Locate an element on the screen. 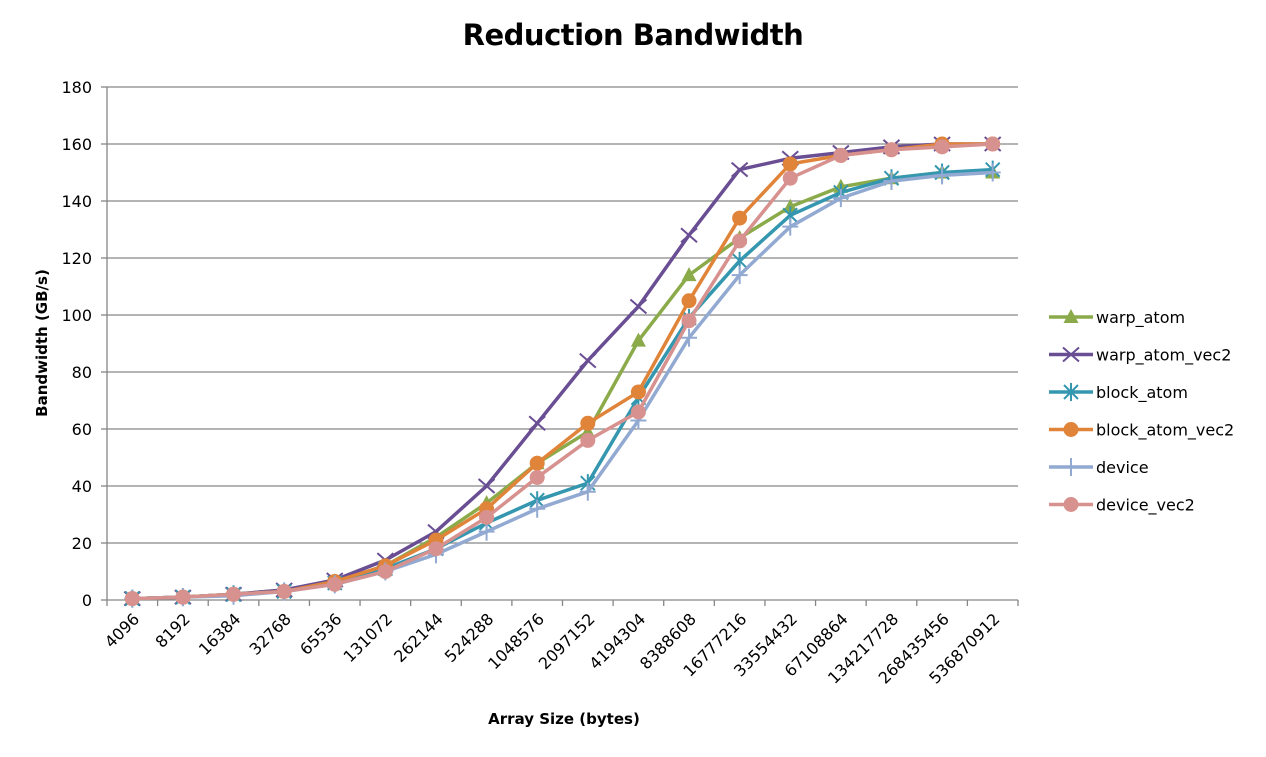  y-tick-label: 20 is located at coordinates (82, 543).